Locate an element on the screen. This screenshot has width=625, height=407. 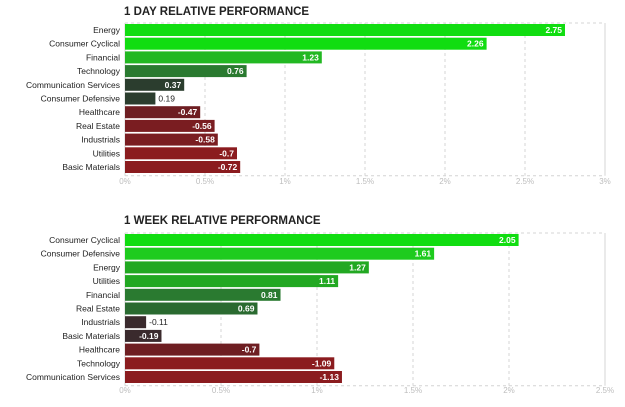
value-label: 0.19 is located at coordinates (166, 99).